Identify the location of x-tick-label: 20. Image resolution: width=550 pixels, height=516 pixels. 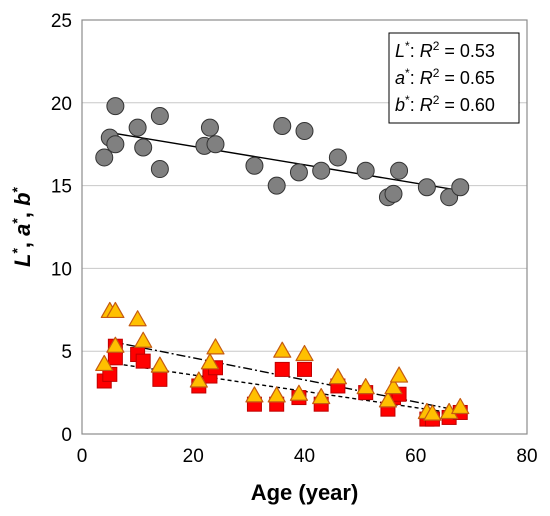
(193, 456).